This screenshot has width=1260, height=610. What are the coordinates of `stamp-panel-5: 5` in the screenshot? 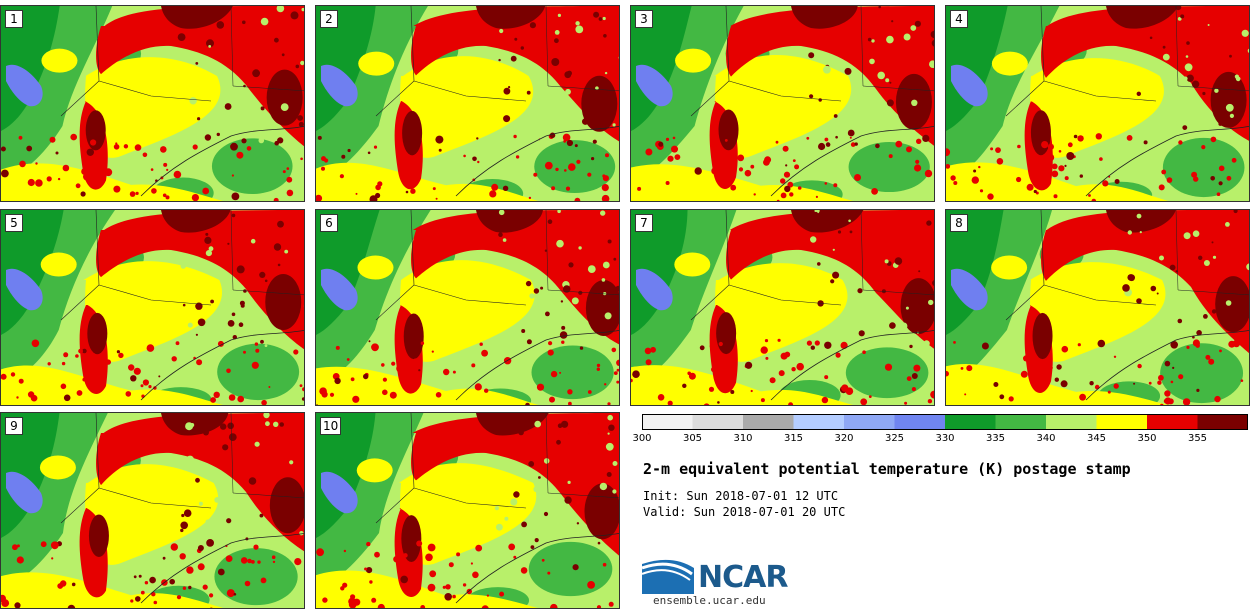 It's located at (152, 307).